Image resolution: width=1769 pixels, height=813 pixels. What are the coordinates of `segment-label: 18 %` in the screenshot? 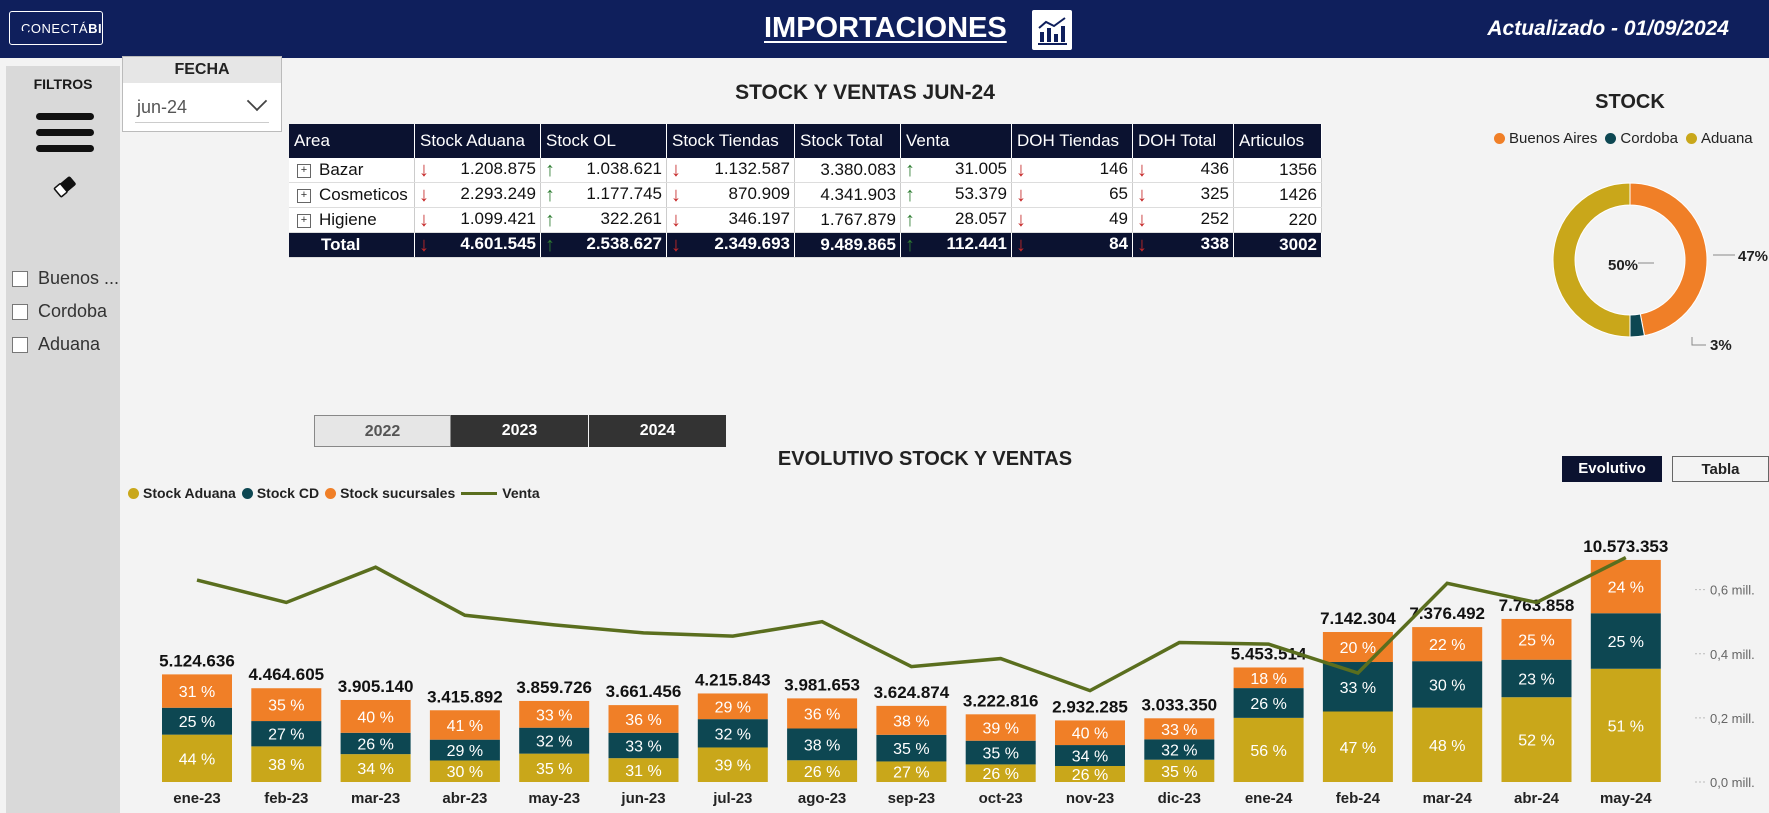 It's located at (1268, 679).